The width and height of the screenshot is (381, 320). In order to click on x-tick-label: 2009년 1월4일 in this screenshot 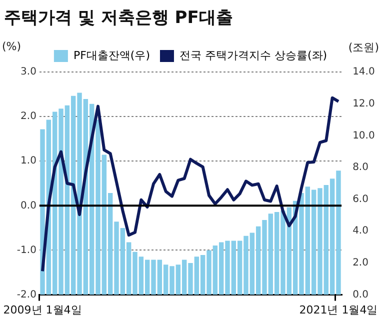, I will do `click(42, 309)`.